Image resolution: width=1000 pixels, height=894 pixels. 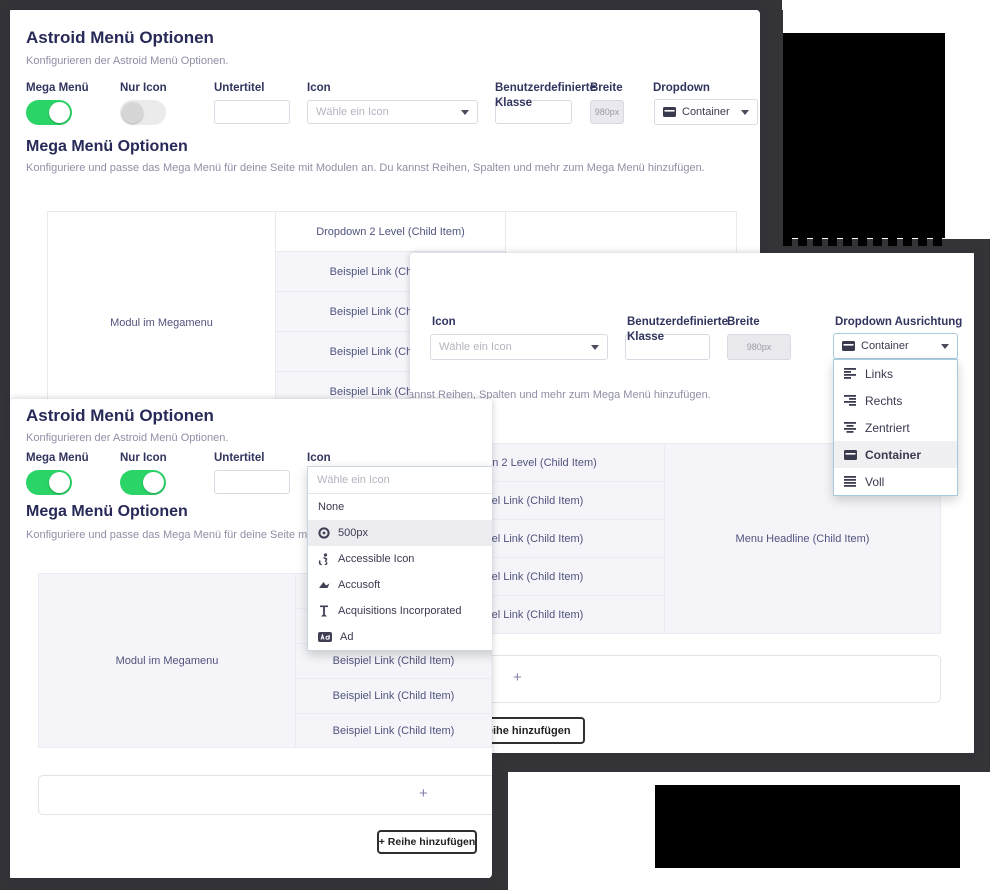 I want to click on menu-item-rechts: Rechts, so click(x=895, y=400).